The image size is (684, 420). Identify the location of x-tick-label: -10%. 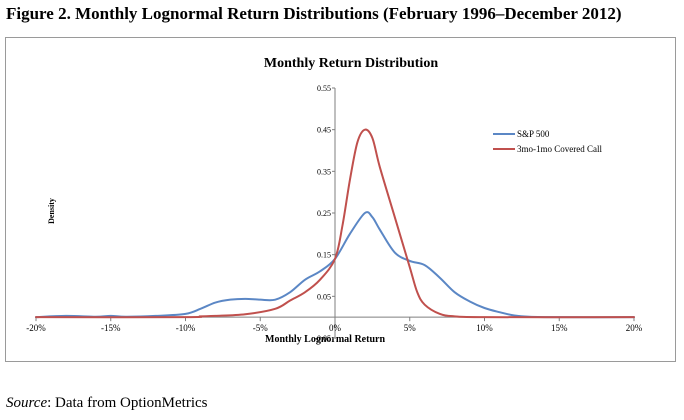
(186, 328).